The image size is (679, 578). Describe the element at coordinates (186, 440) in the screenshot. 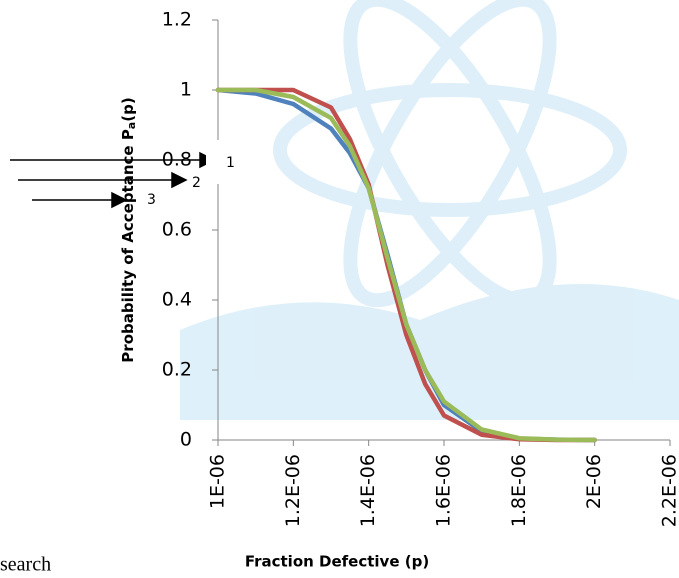

I see `y-tick-label: 0` at that location.